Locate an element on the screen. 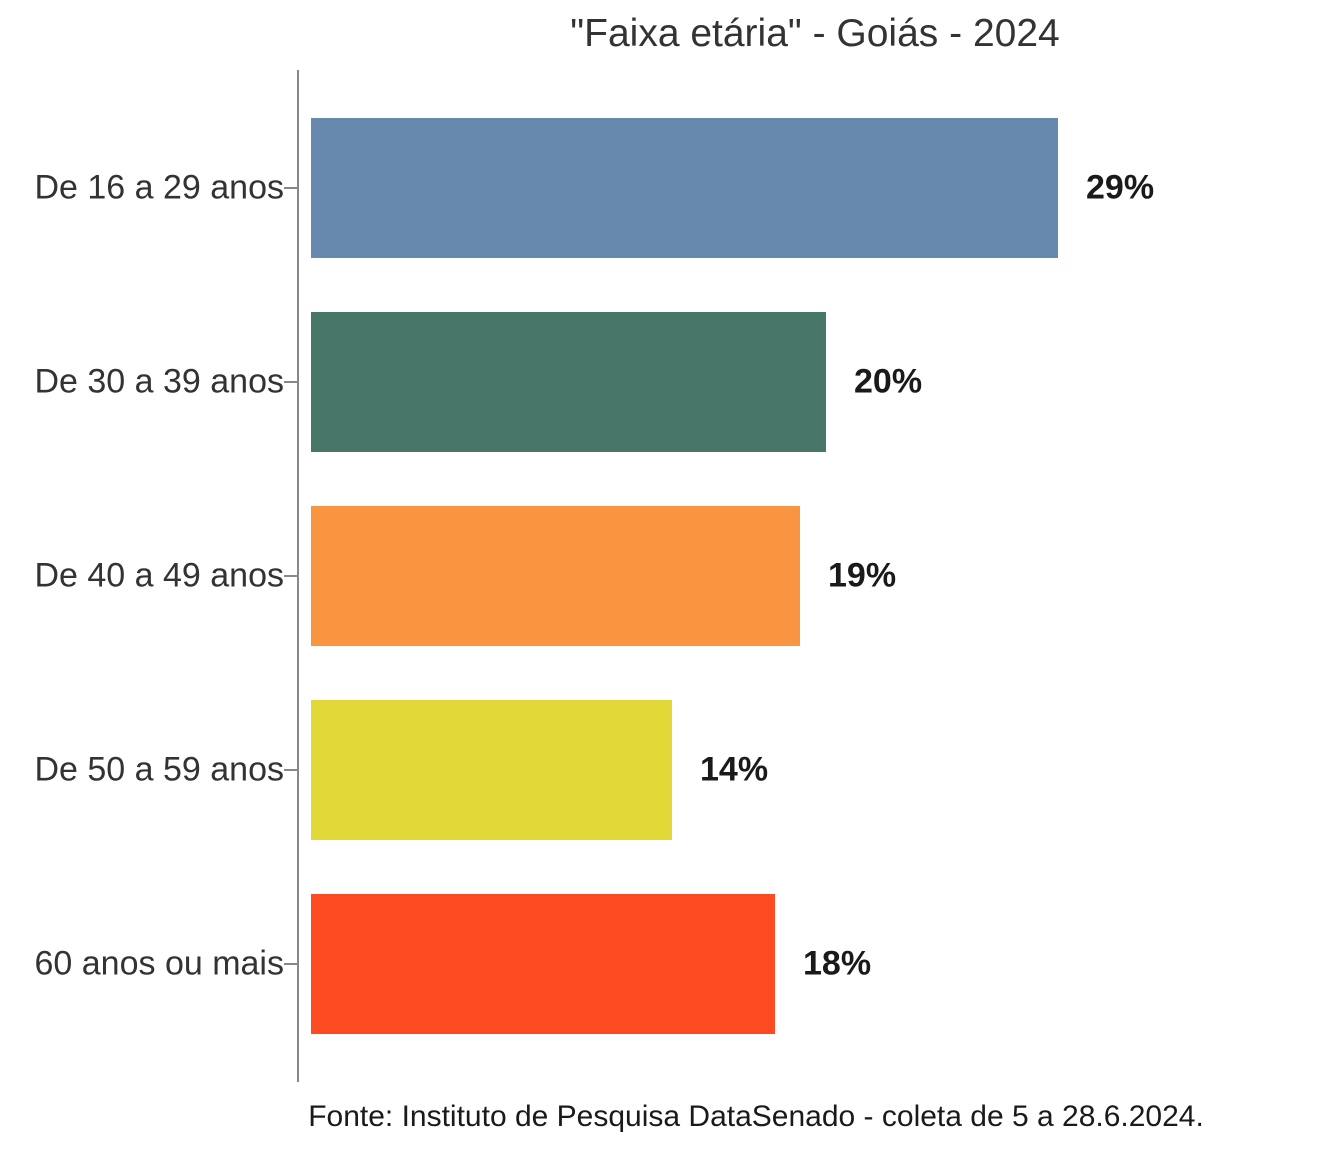  bar-row: De 40 a 49 anos 19% is located at coordinates (672, 576).